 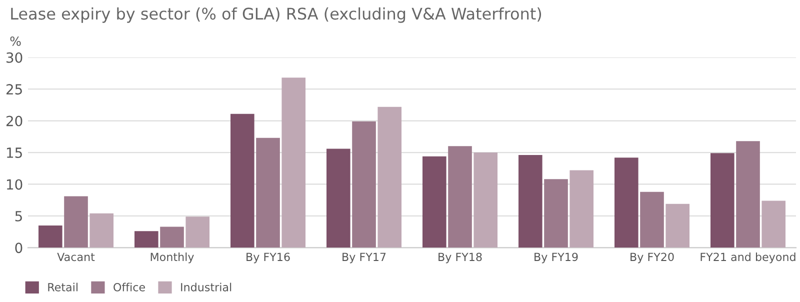 What do you see at coordinates (14, 57) in the screenshot?
I see `y-tick-label: 30` at bounding box center [14, 57].